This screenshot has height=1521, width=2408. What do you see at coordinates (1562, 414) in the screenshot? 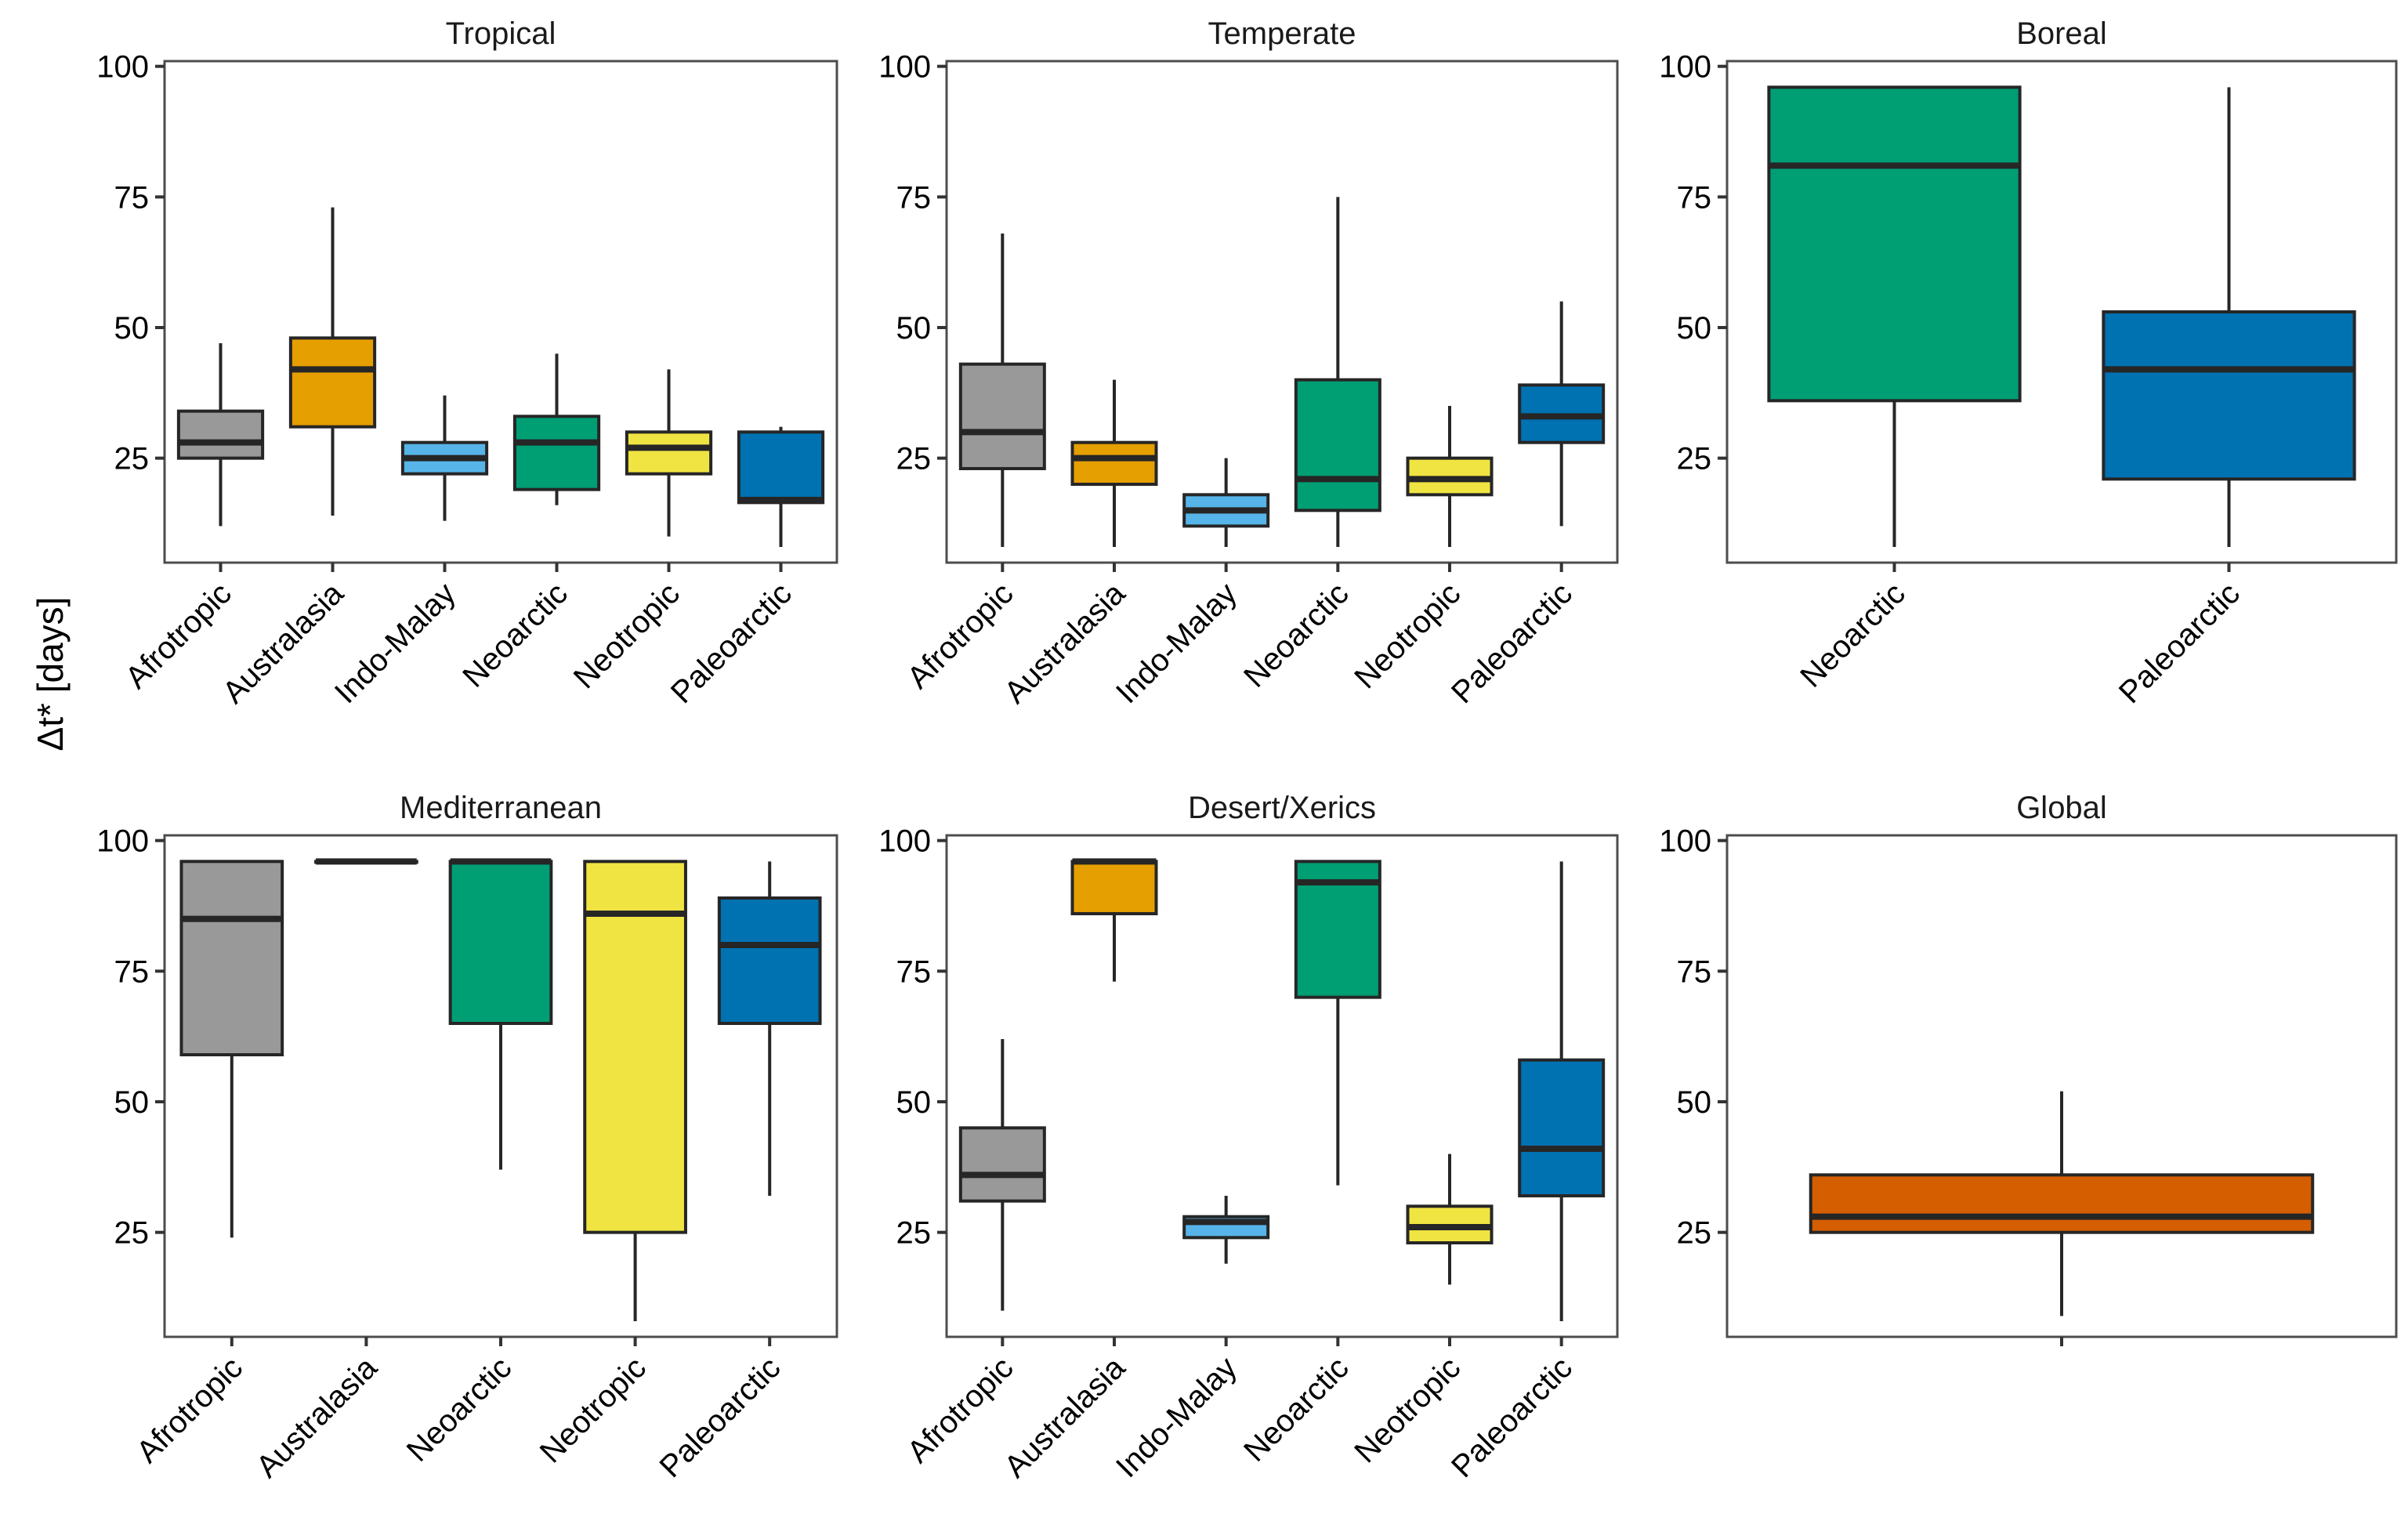
I see `box-temperate-paleoarctic` at bounding box center [1562, 414].